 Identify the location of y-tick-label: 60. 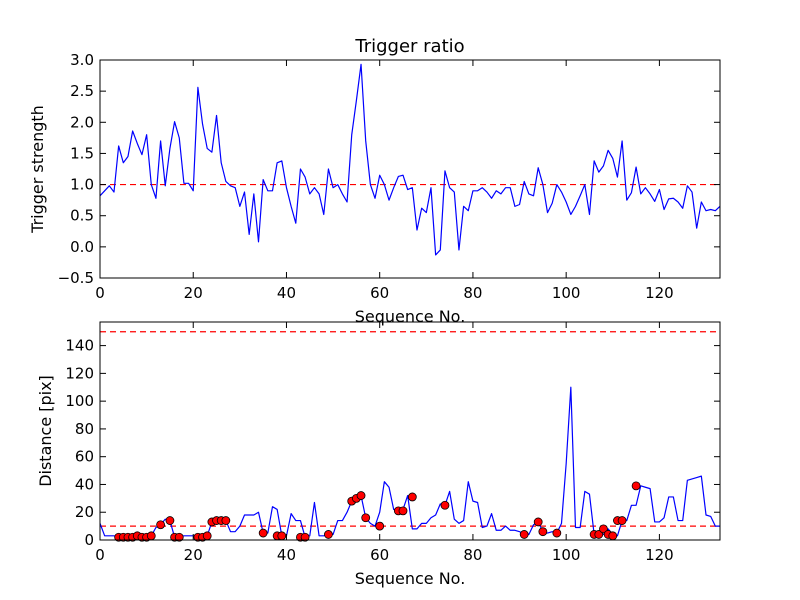
(84, 457).